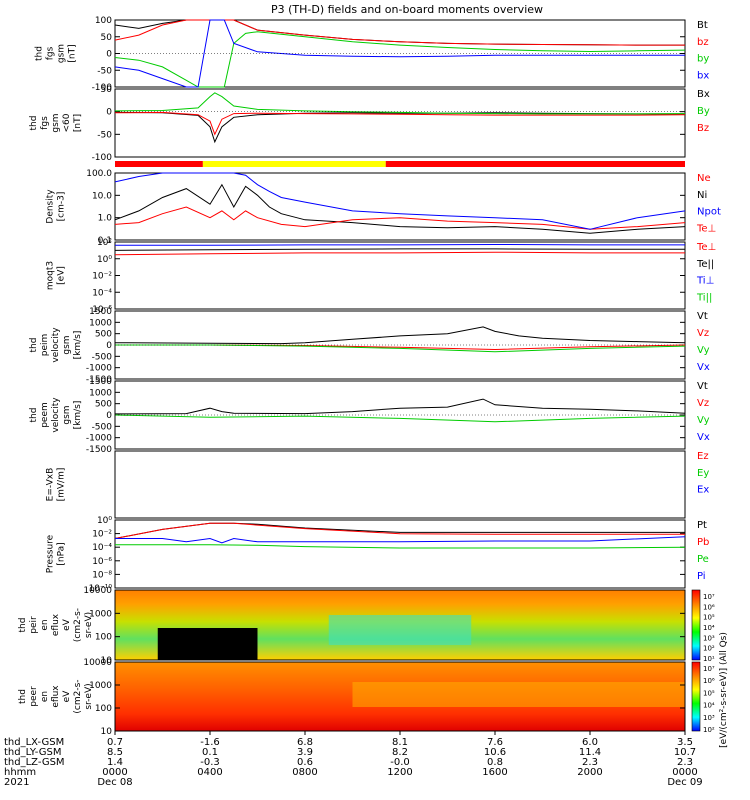 The width and height of the screenshot is (750, 800). I want to click on x-axis-row-label: 2021, so click(16, 782).